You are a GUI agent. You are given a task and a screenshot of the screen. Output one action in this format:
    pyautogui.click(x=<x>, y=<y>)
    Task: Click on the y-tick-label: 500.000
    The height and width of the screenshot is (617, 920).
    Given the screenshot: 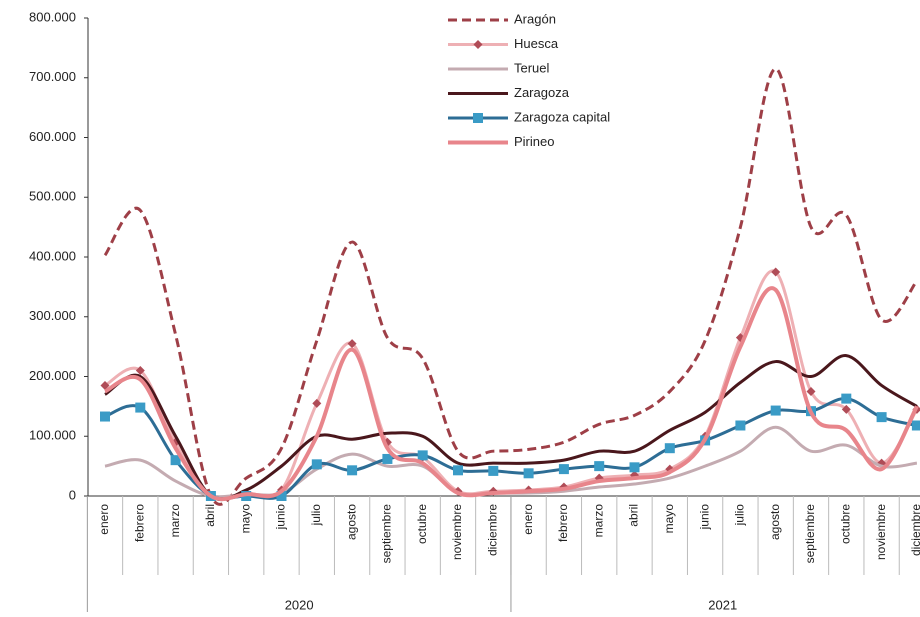 What is the action you would take?
    pyautogui.click(x=52, y=196)
    